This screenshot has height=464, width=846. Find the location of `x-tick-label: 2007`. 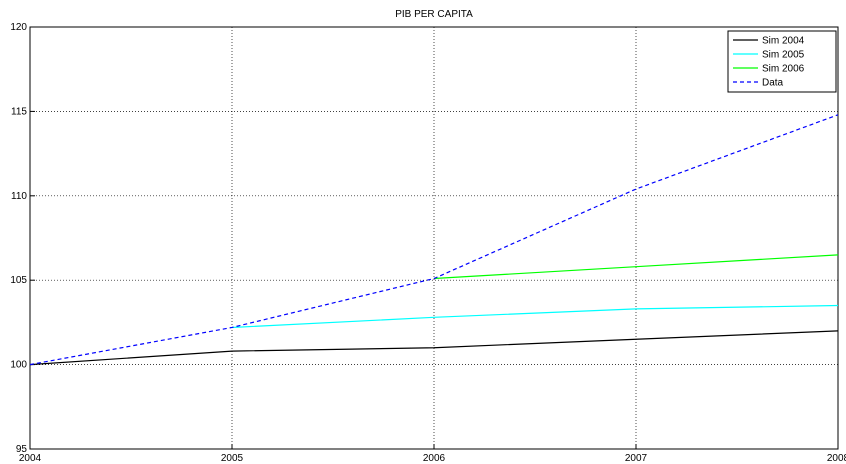

x-tick-label: 2007 is located at coordinates (636, 458).